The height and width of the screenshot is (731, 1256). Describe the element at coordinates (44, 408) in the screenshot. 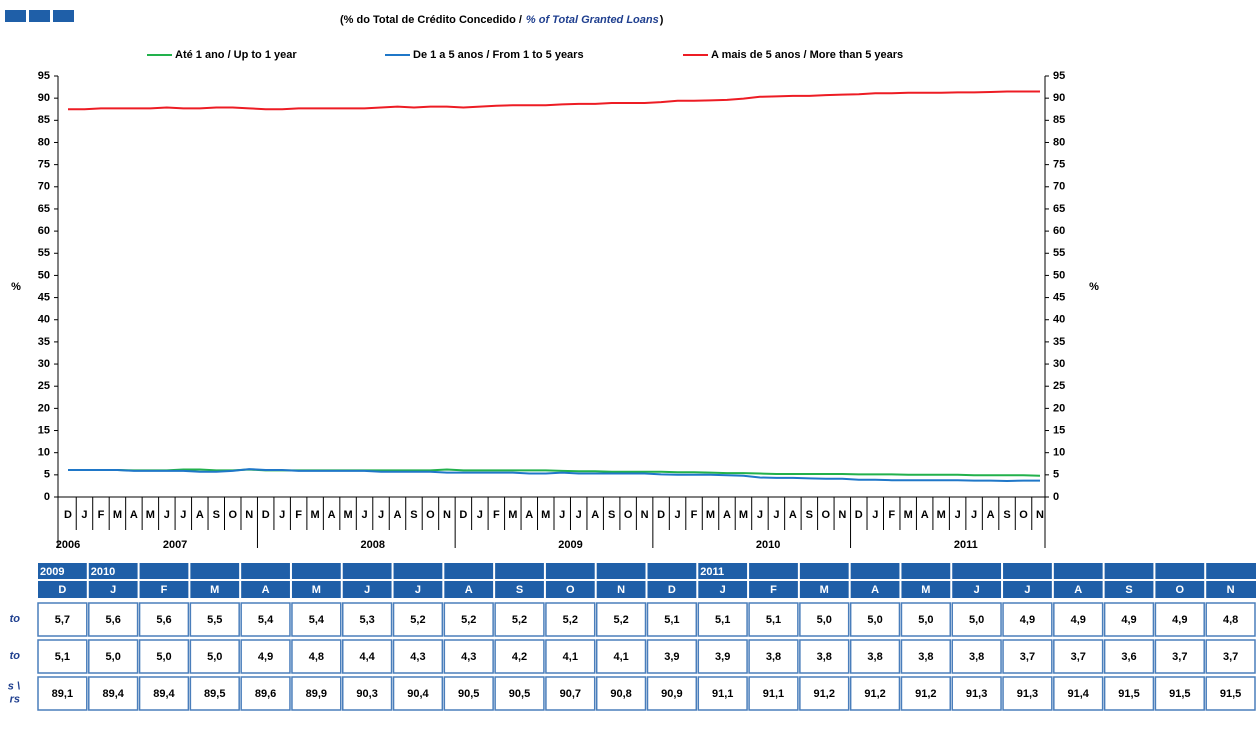

I see `y-tick-label: 20` at that location.